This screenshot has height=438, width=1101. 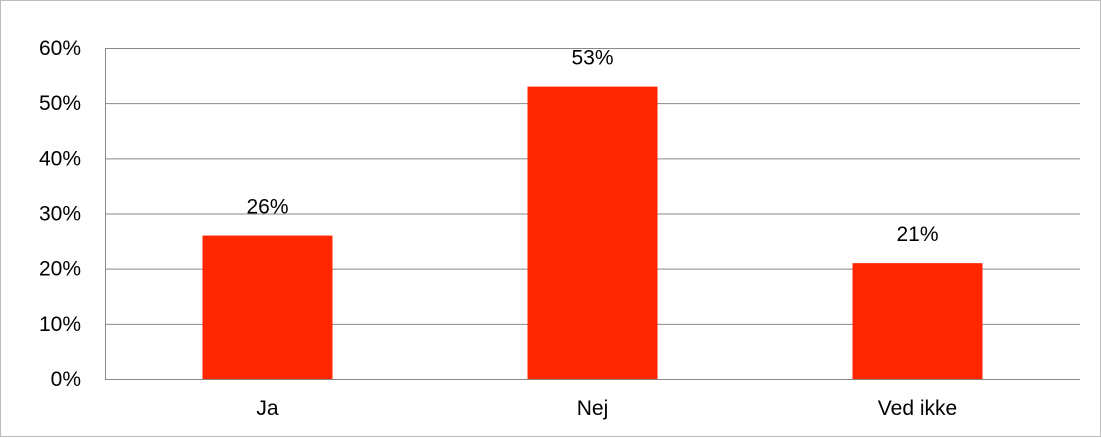 I want to click on y-tick-label: 40%, so click(x=60, y=158).